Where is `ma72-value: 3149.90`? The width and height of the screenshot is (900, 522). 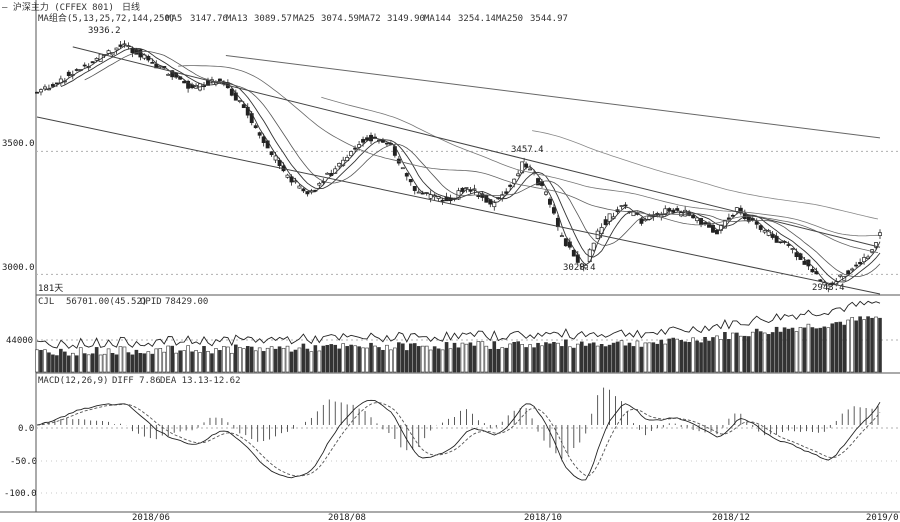
ma72-value: 3149.90 is located at coordinates (406, 19).